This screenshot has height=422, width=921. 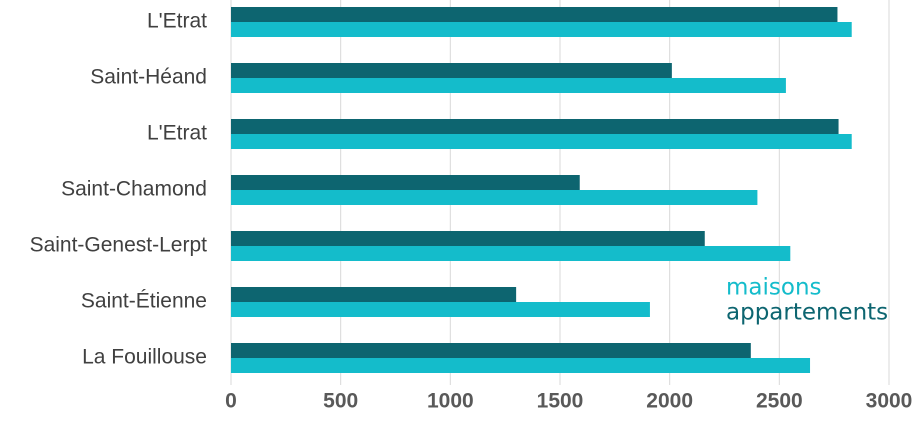 What do you see at coordinates (774, 288) in the screenshot?
I see `legend-label: maisons` at bounding box center [774, 288].